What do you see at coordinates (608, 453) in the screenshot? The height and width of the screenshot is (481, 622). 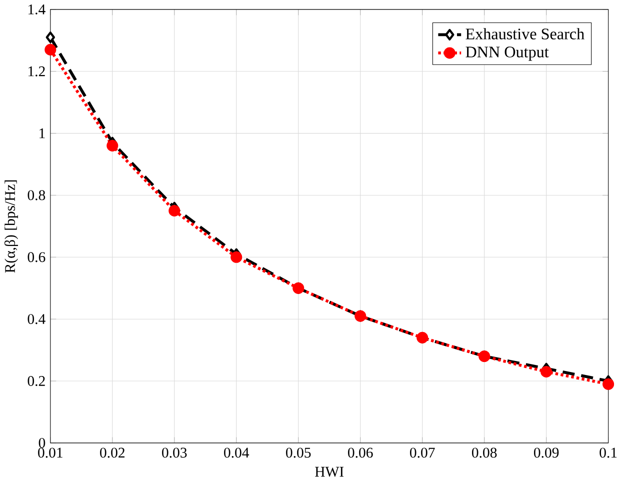 I see `x-tick-label: 0.1` at bounding box center [608, 453].